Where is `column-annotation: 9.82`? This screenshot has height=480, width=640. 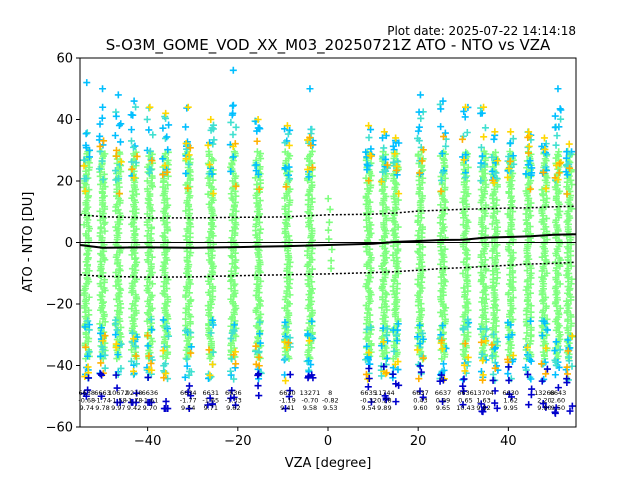
column-annotation: 9.82 is located at coordinates (483, 408).